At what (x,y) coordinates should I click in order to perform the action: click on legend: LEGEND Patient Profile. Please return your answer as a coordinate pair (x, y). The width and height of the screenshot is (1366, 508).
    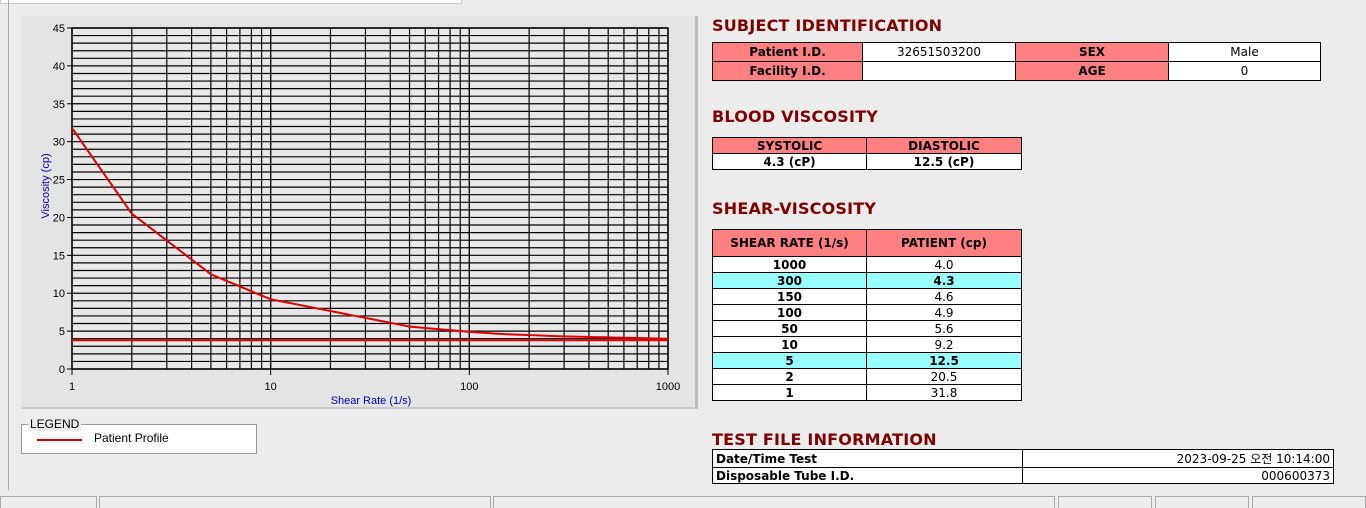
    Looking at the image, I should click on (139, 435).